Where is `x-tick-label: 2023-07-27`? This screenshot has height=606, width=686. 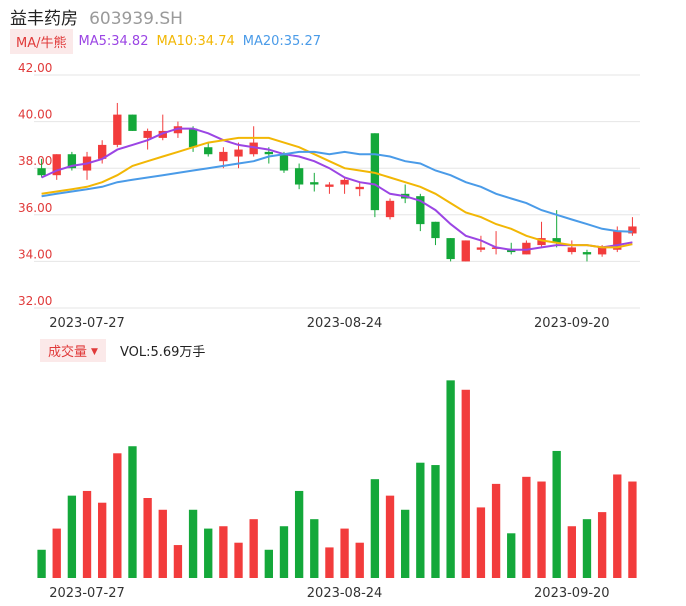 x-tick-label: 2023-07-27 is located at coordinates (87, 323).